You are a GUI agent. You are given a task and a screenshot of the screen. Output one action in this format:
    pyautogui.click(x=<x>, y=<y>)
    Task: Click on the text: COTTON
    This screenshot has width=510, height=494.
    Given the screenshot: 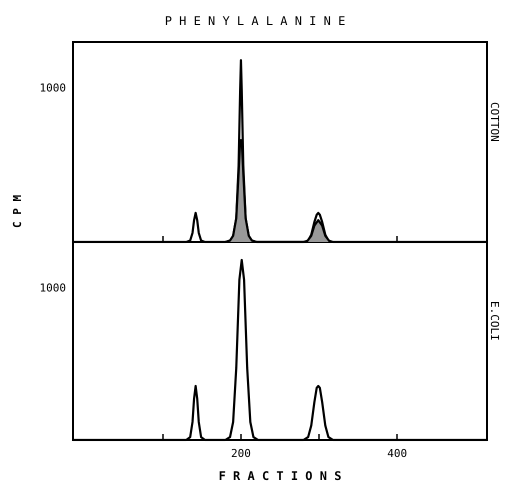 What is the action you would take?
    pyautogui.click(x=494, y=122)
    